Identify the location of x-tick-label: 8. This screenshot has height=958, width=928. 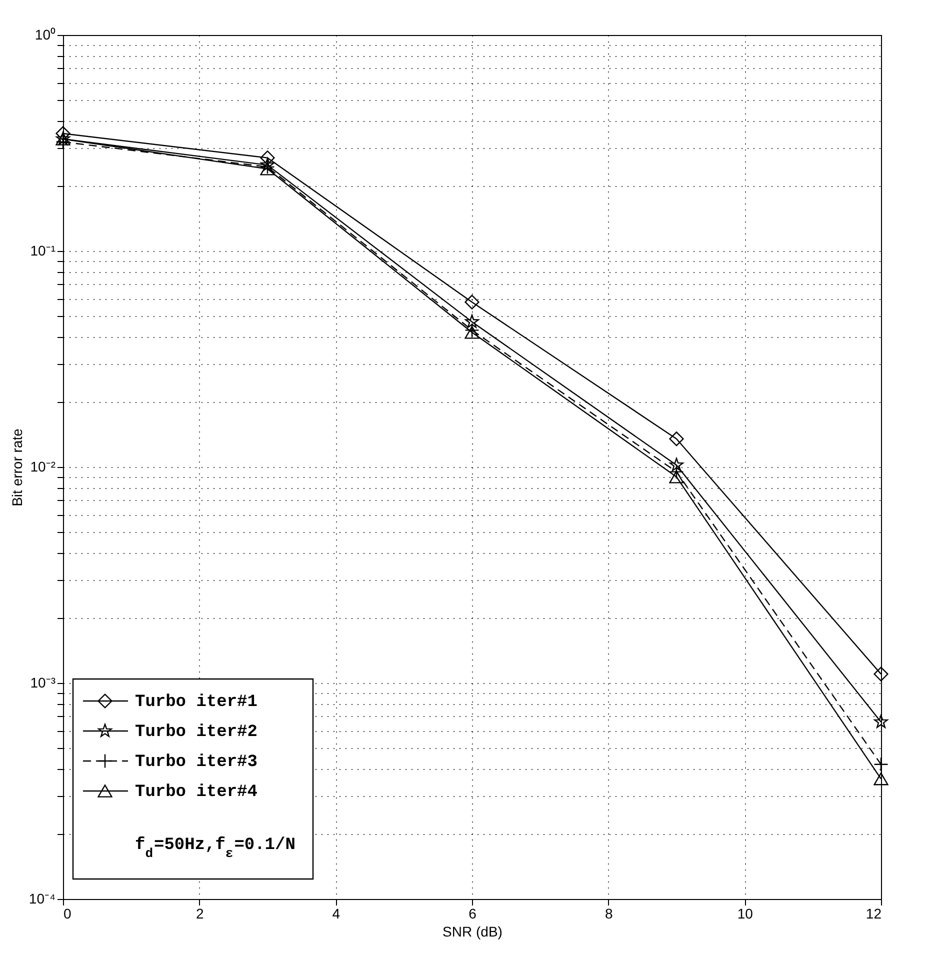
(608, 914).